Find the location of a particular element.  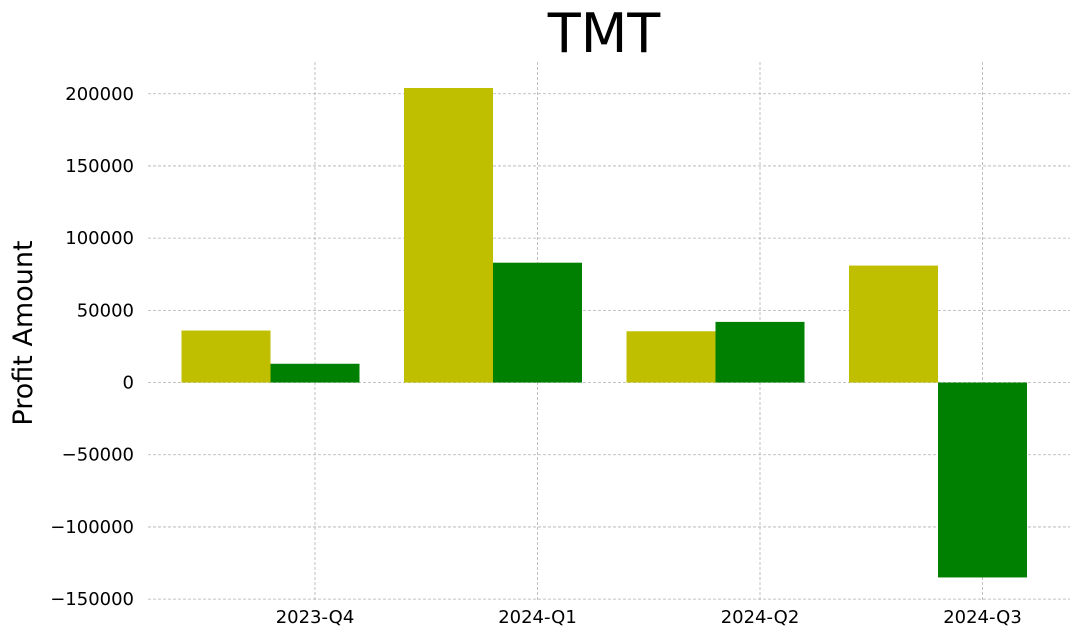

bar-series1-2024-Q3 is located at coordinates (893, 324).